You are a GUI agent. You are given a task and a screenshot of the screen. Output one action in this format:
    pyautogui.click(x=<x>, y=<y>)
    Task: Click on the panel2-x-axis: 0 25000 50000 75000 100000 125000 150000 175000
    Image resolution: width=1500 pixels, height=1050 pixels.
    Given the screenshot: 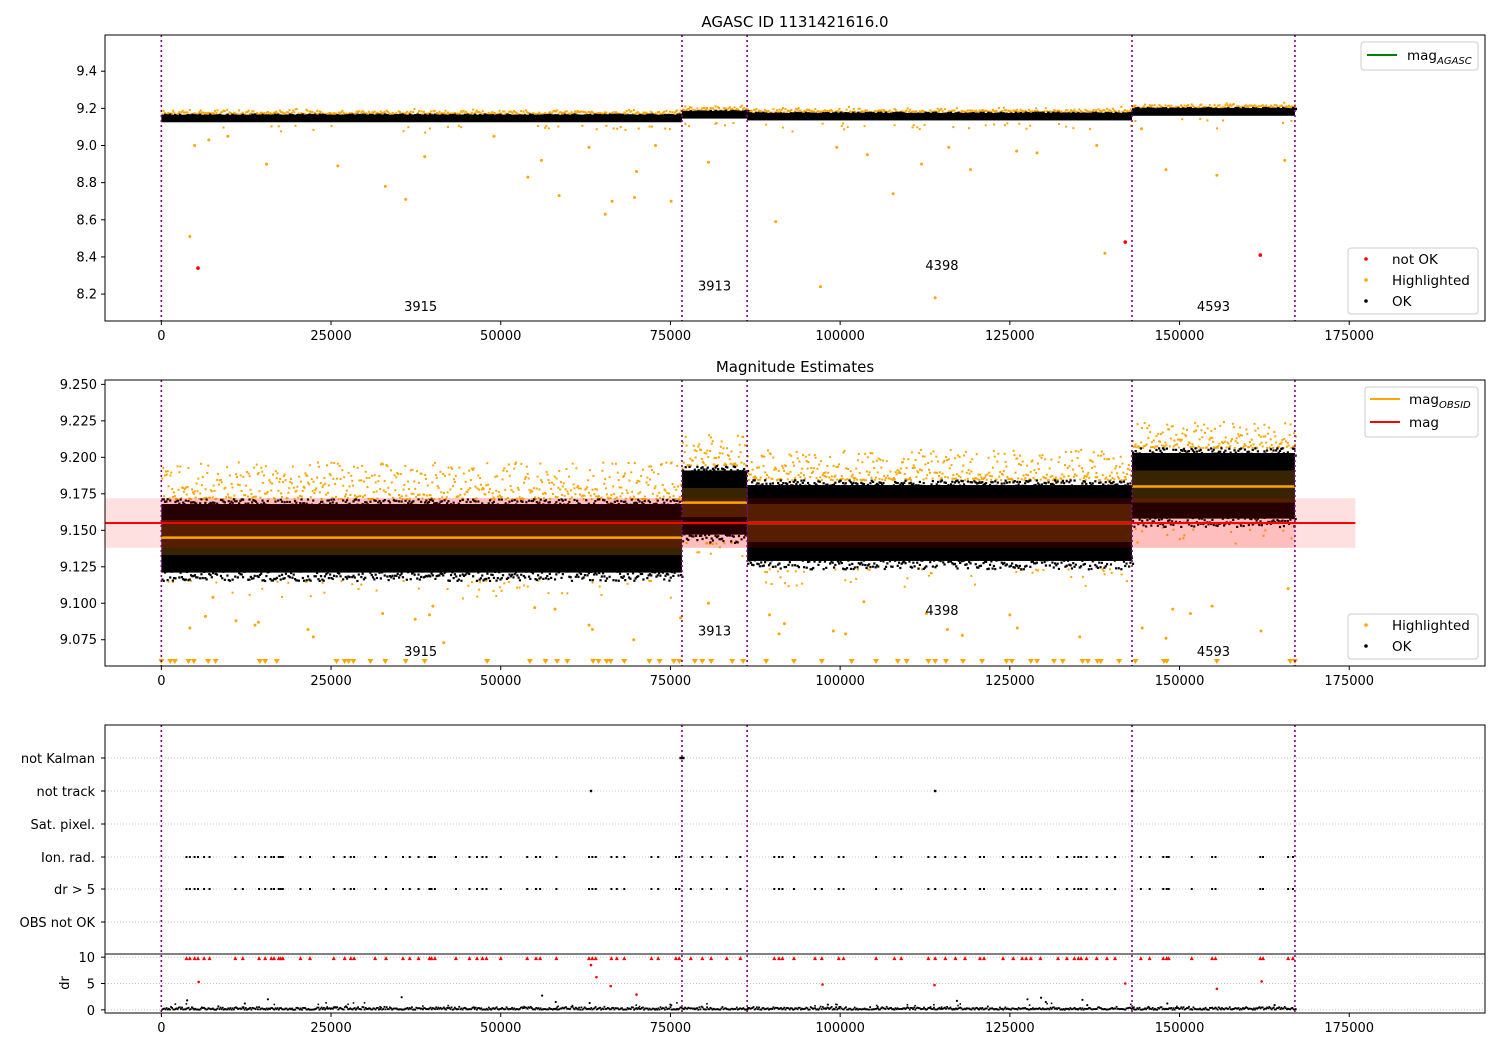 What is the action you would take?
    pyautogui.click(x=765, y=677)
    